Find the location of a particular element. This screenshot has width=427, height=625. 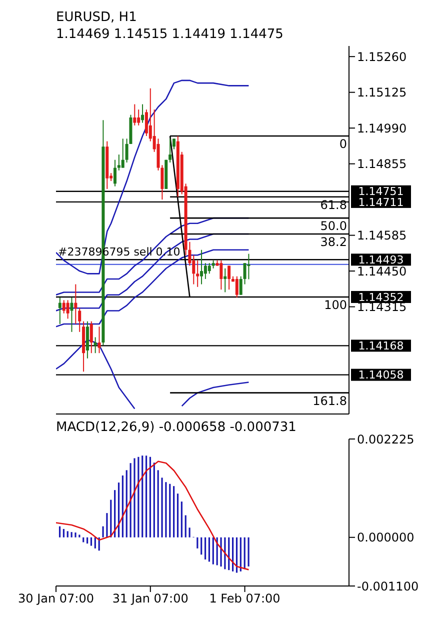

y-tick-label: -0.001100 is located at coordinates (388, 586).